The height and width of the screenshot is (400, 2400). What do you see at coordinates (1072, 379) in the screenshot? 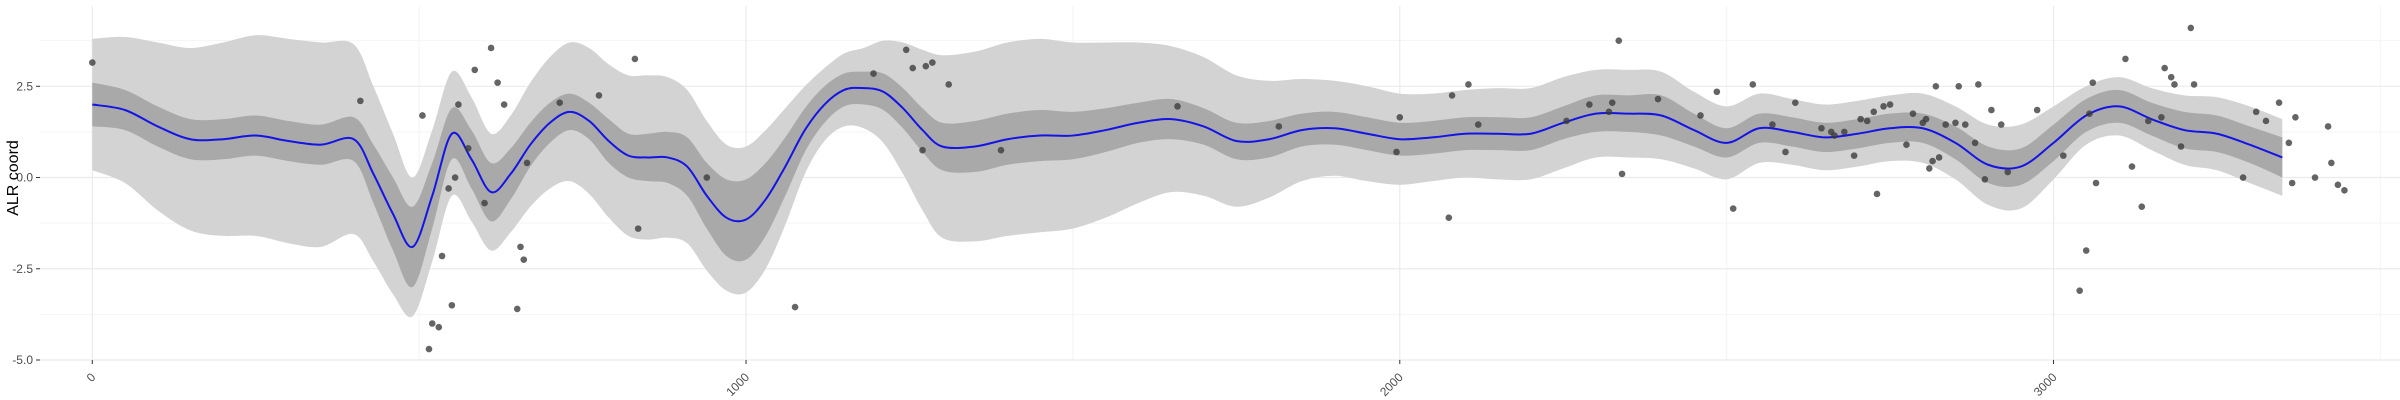
I see `x-axis-ticks: 0 1000 2000 3000` at bounding box center [1072, 379].